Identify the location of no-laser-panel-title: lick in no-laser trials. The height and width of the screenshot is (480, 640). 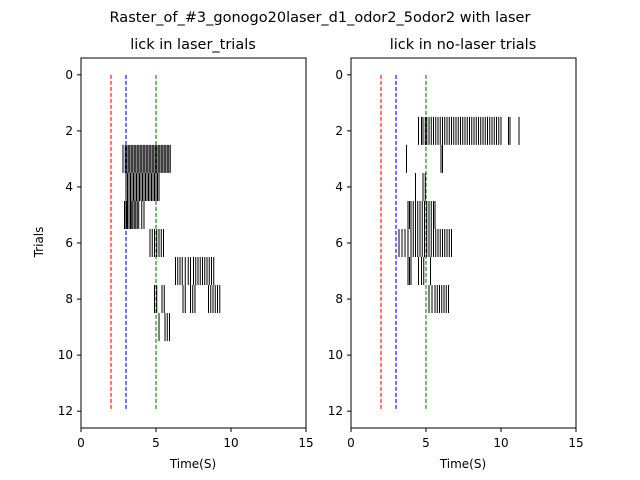
(463, 45).